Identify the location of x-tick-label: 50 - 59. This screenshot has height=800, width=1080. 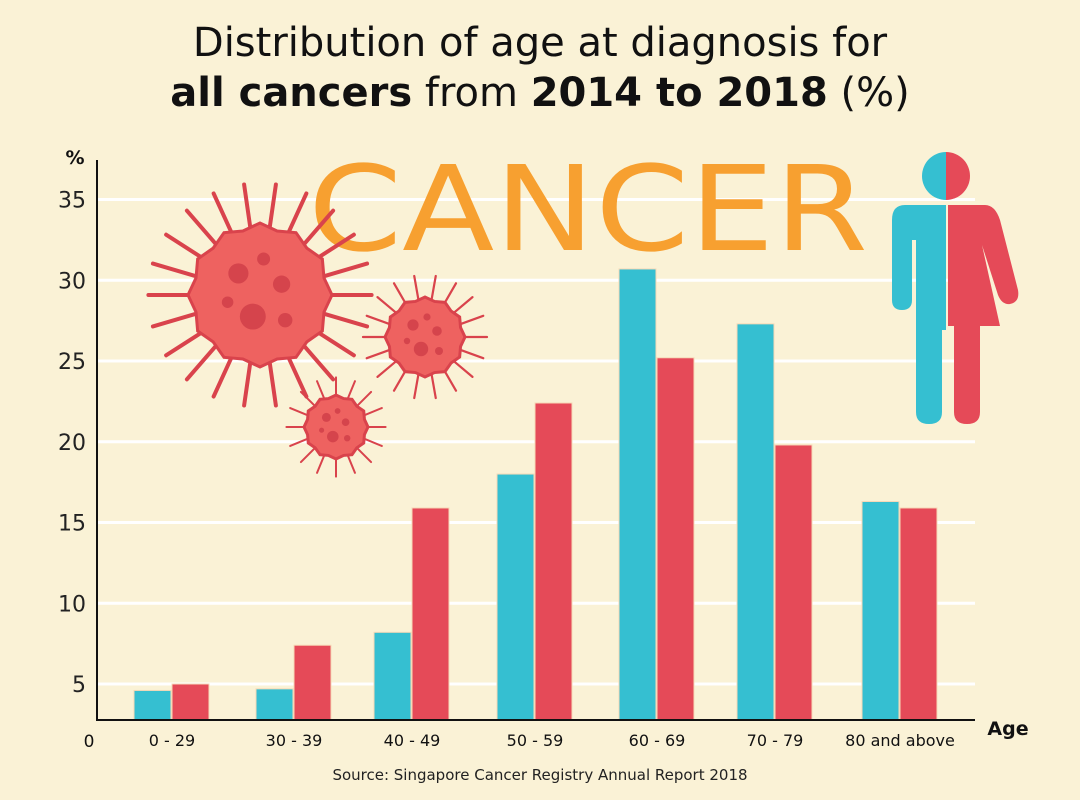
(535, 740).